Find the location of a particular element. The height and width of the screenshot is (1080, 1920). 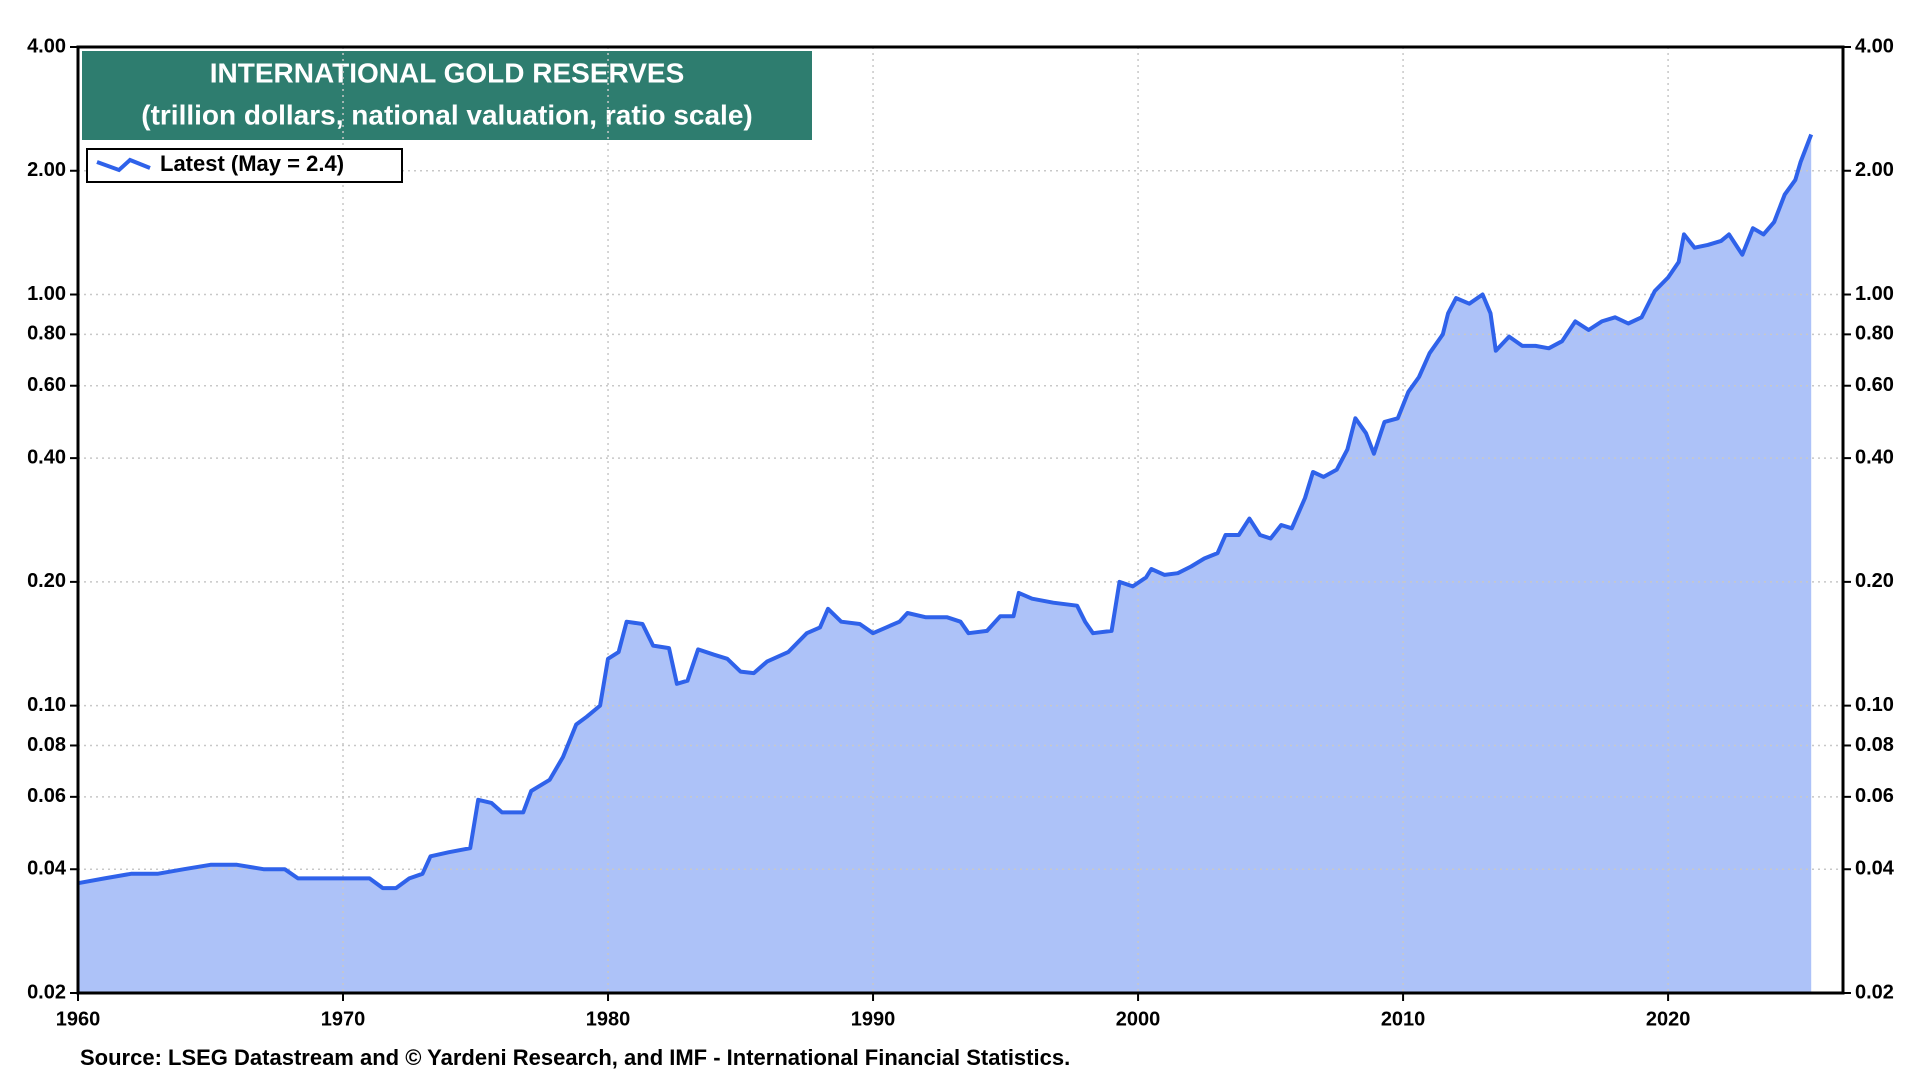

legend-swatch is located at coordinates (123, 165).